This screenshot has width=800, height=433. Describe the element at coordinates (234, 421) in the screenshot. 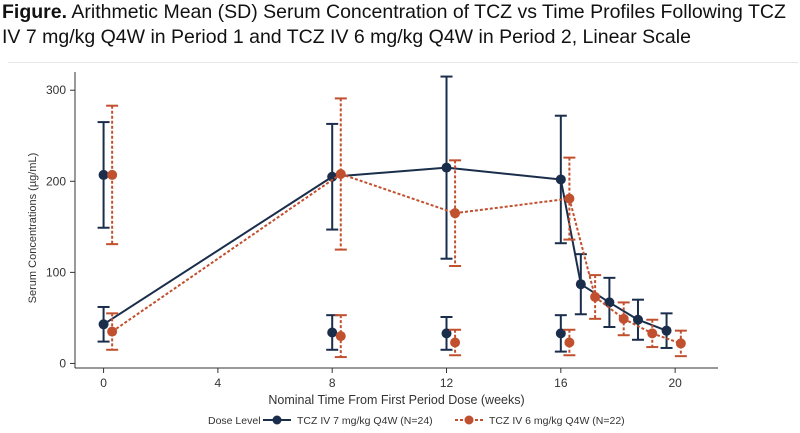

I see `legend-title: Dose Level` at that location.